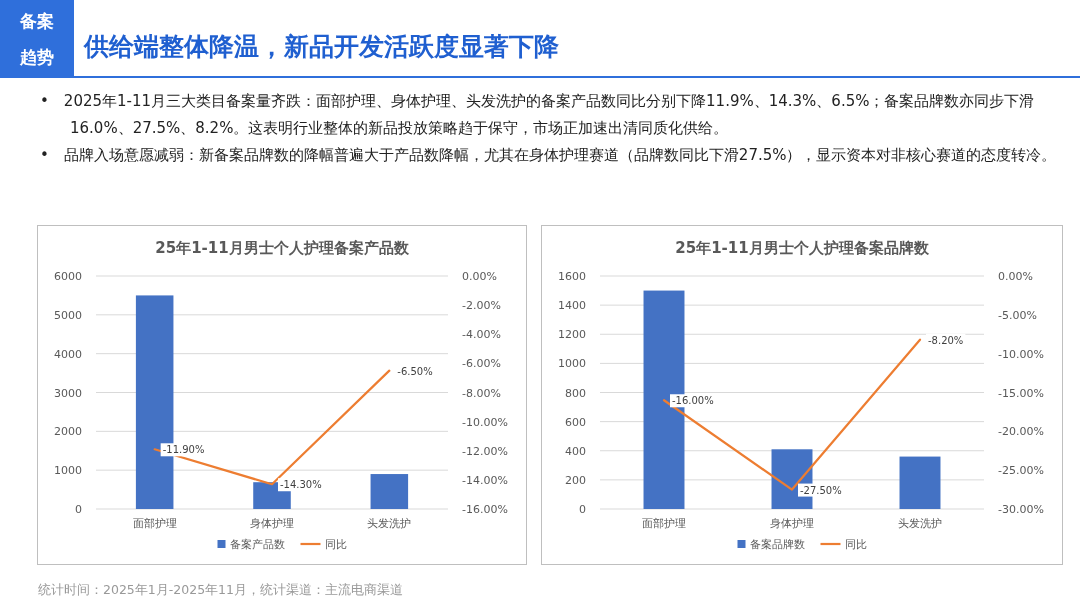 Image resolution: width=1080 pixels, height=608 pixels. Describe the element at coordinates (1021, 509) in the screenshot. I see `y2-tick-label: -30.00%` at that location.